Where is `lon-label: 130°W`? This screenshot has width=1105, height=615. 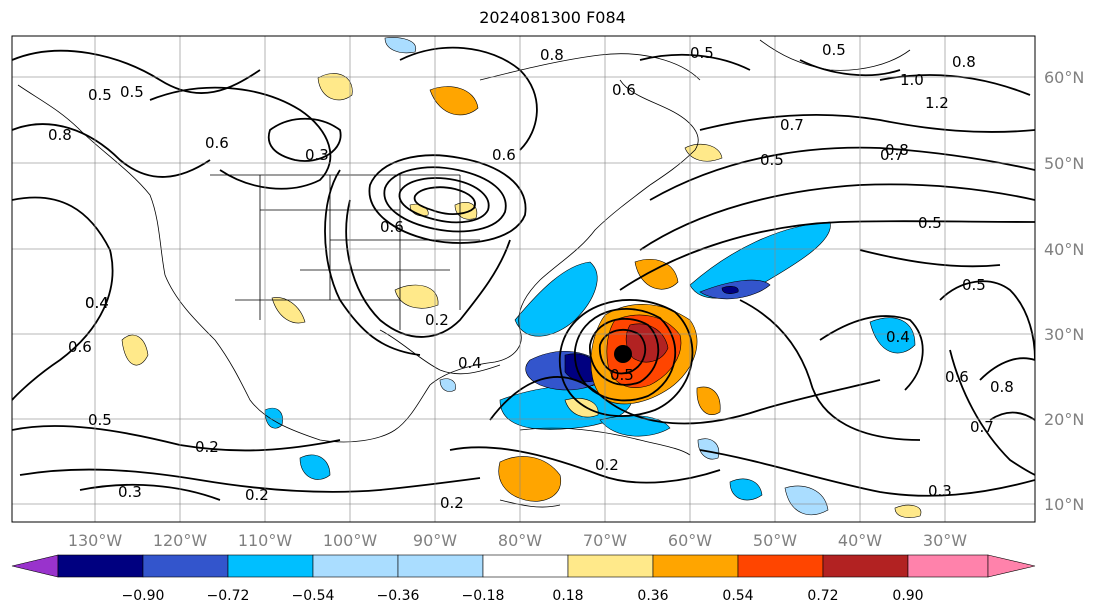
lon-label: 130°W is located at coordinates (95, 540).